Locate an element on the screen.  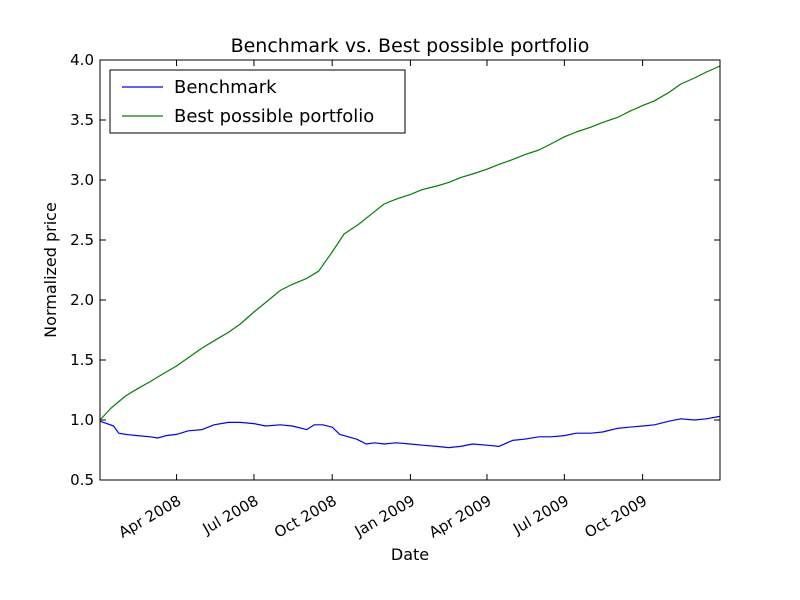
y-tick-label: 3.5 is located at coordinates (82, 120).